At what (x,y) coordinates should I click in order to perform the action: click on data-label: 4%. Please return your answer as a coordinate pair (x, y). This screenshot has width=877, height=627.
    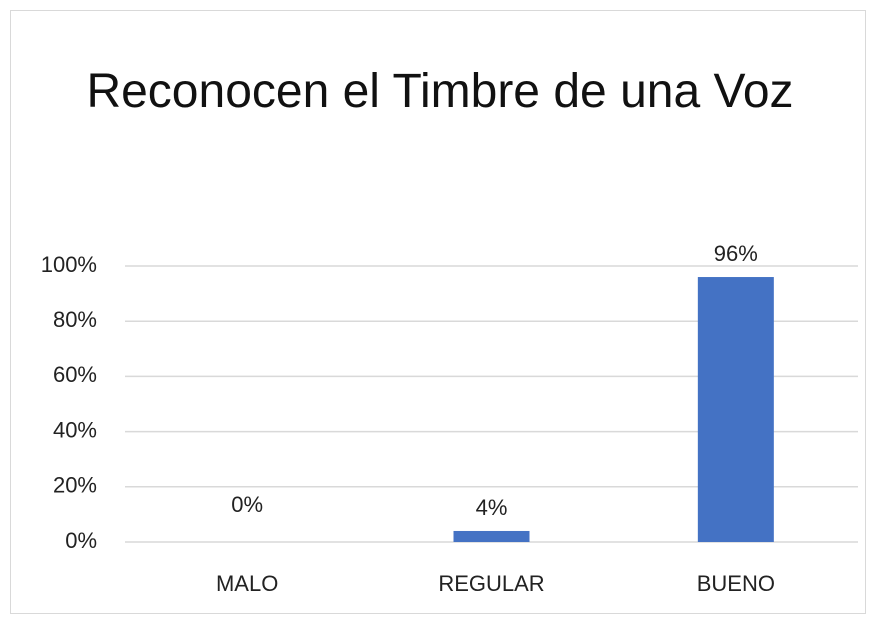
    Looking at the image, I should click on (492, 507).